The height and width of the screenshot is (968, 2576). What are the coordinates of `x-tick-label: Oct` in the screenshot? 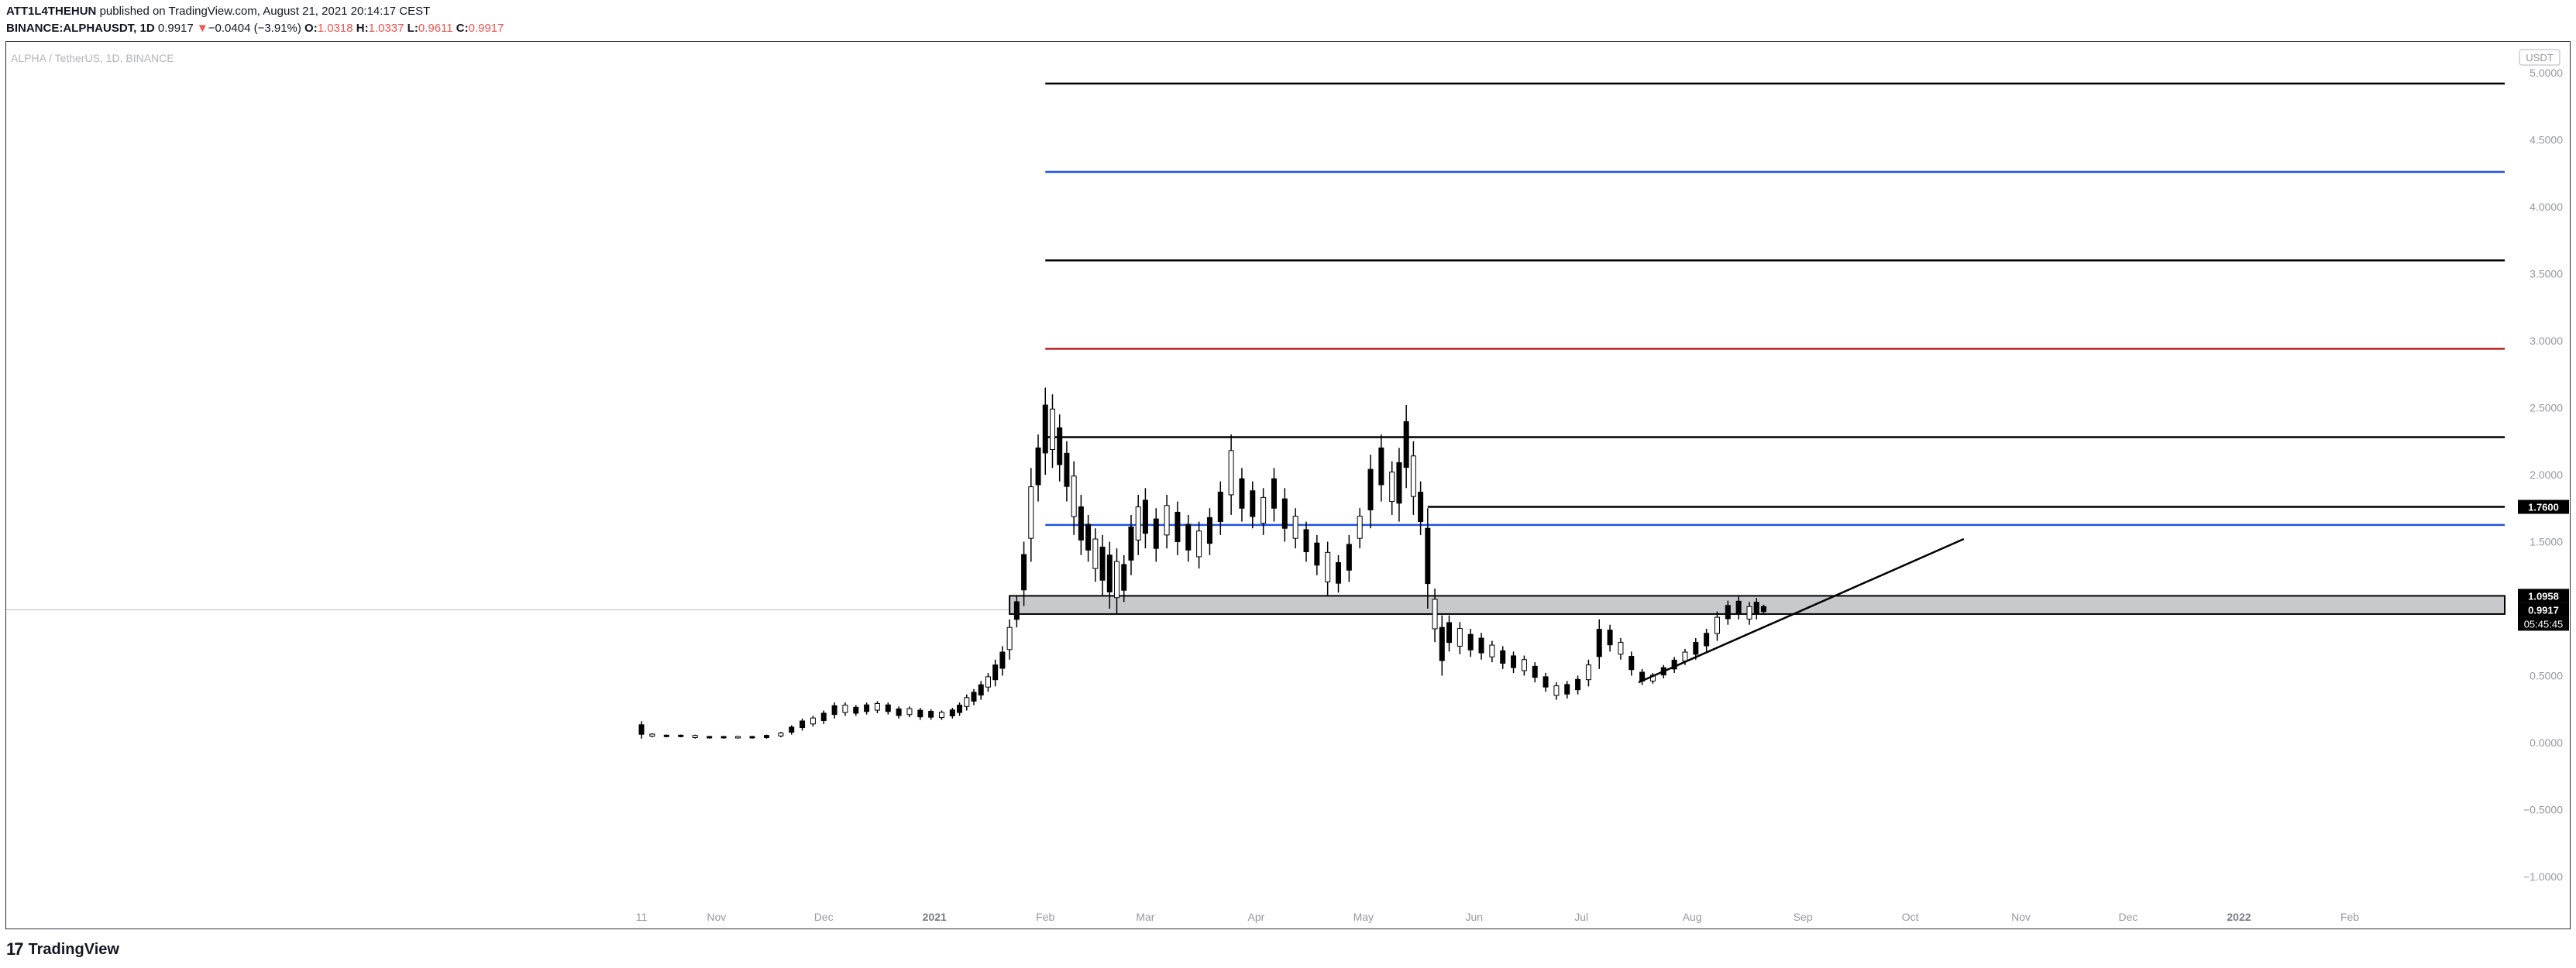 It's located at (1910, 917).